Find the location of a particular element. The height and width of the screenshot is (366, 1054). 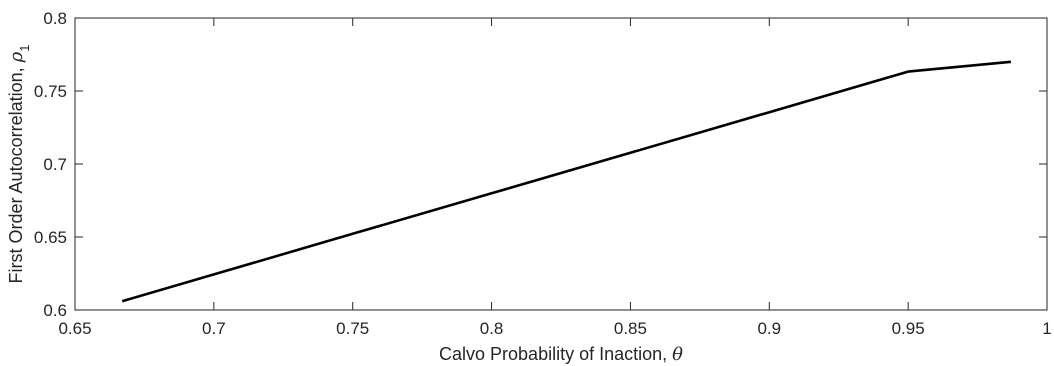

x-axis-label-symbol: θ is located at coordinates (677, 354).